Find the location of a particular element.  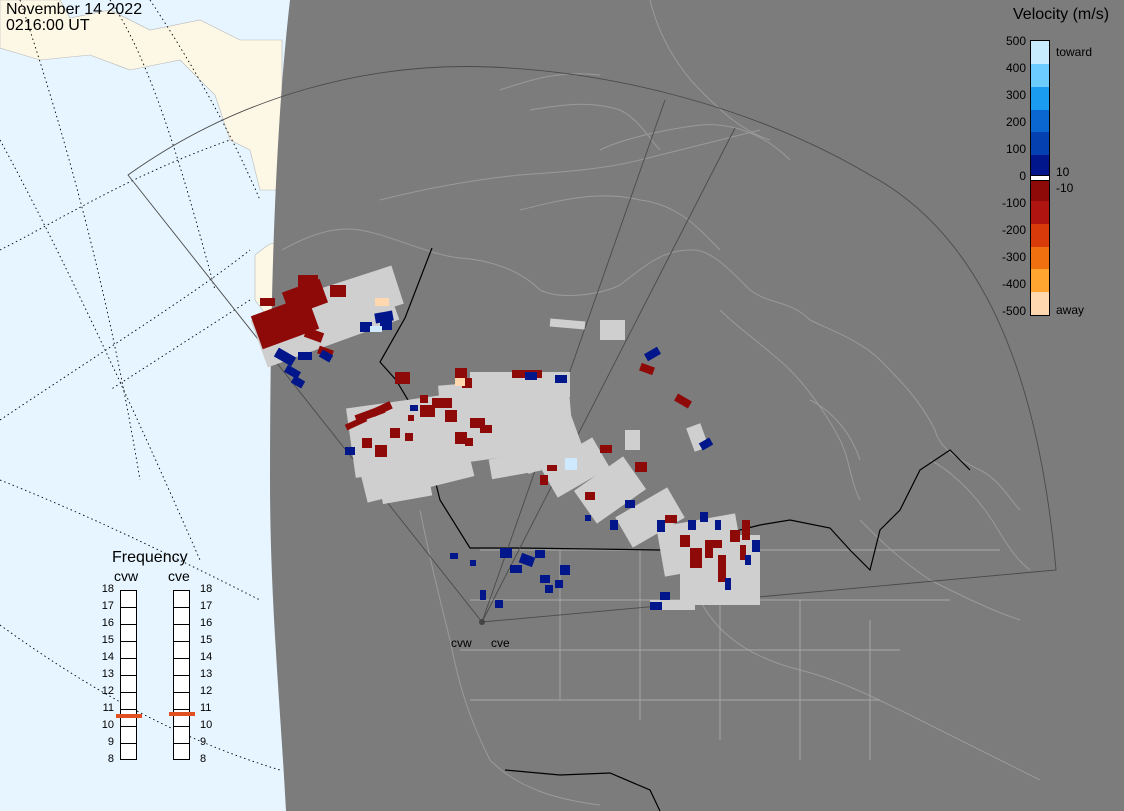

frequency-scale-left: 13 is located at coordinates (107, 674).